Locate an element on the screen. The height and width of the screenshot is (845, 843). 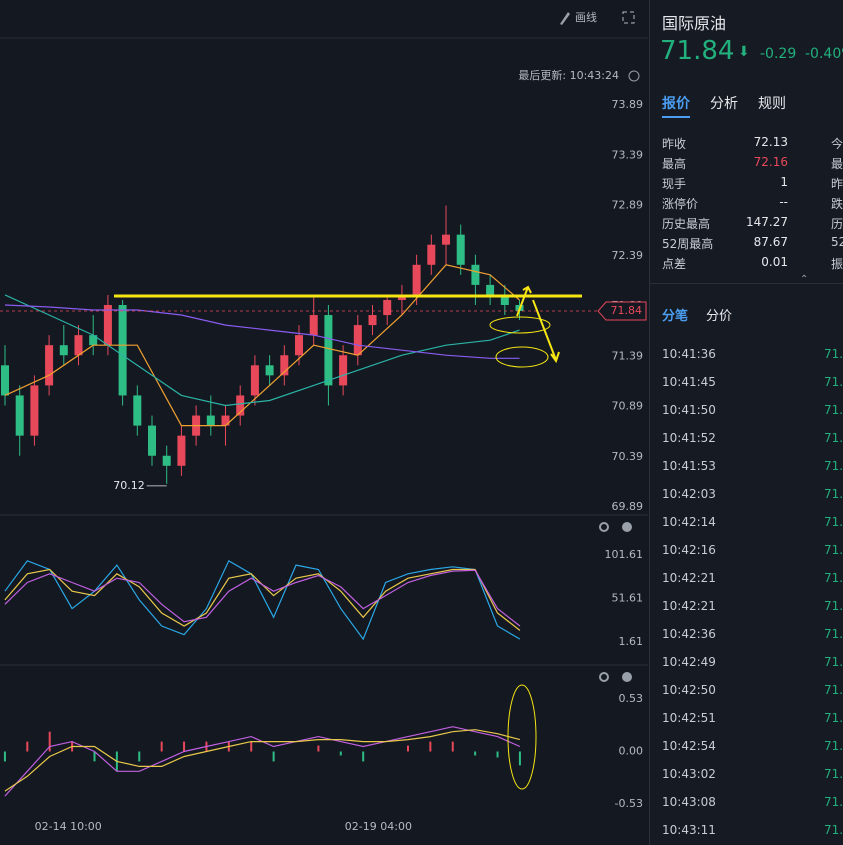
last-update: 最后更新: 10:43:24 is located at coordinates (568, 75).